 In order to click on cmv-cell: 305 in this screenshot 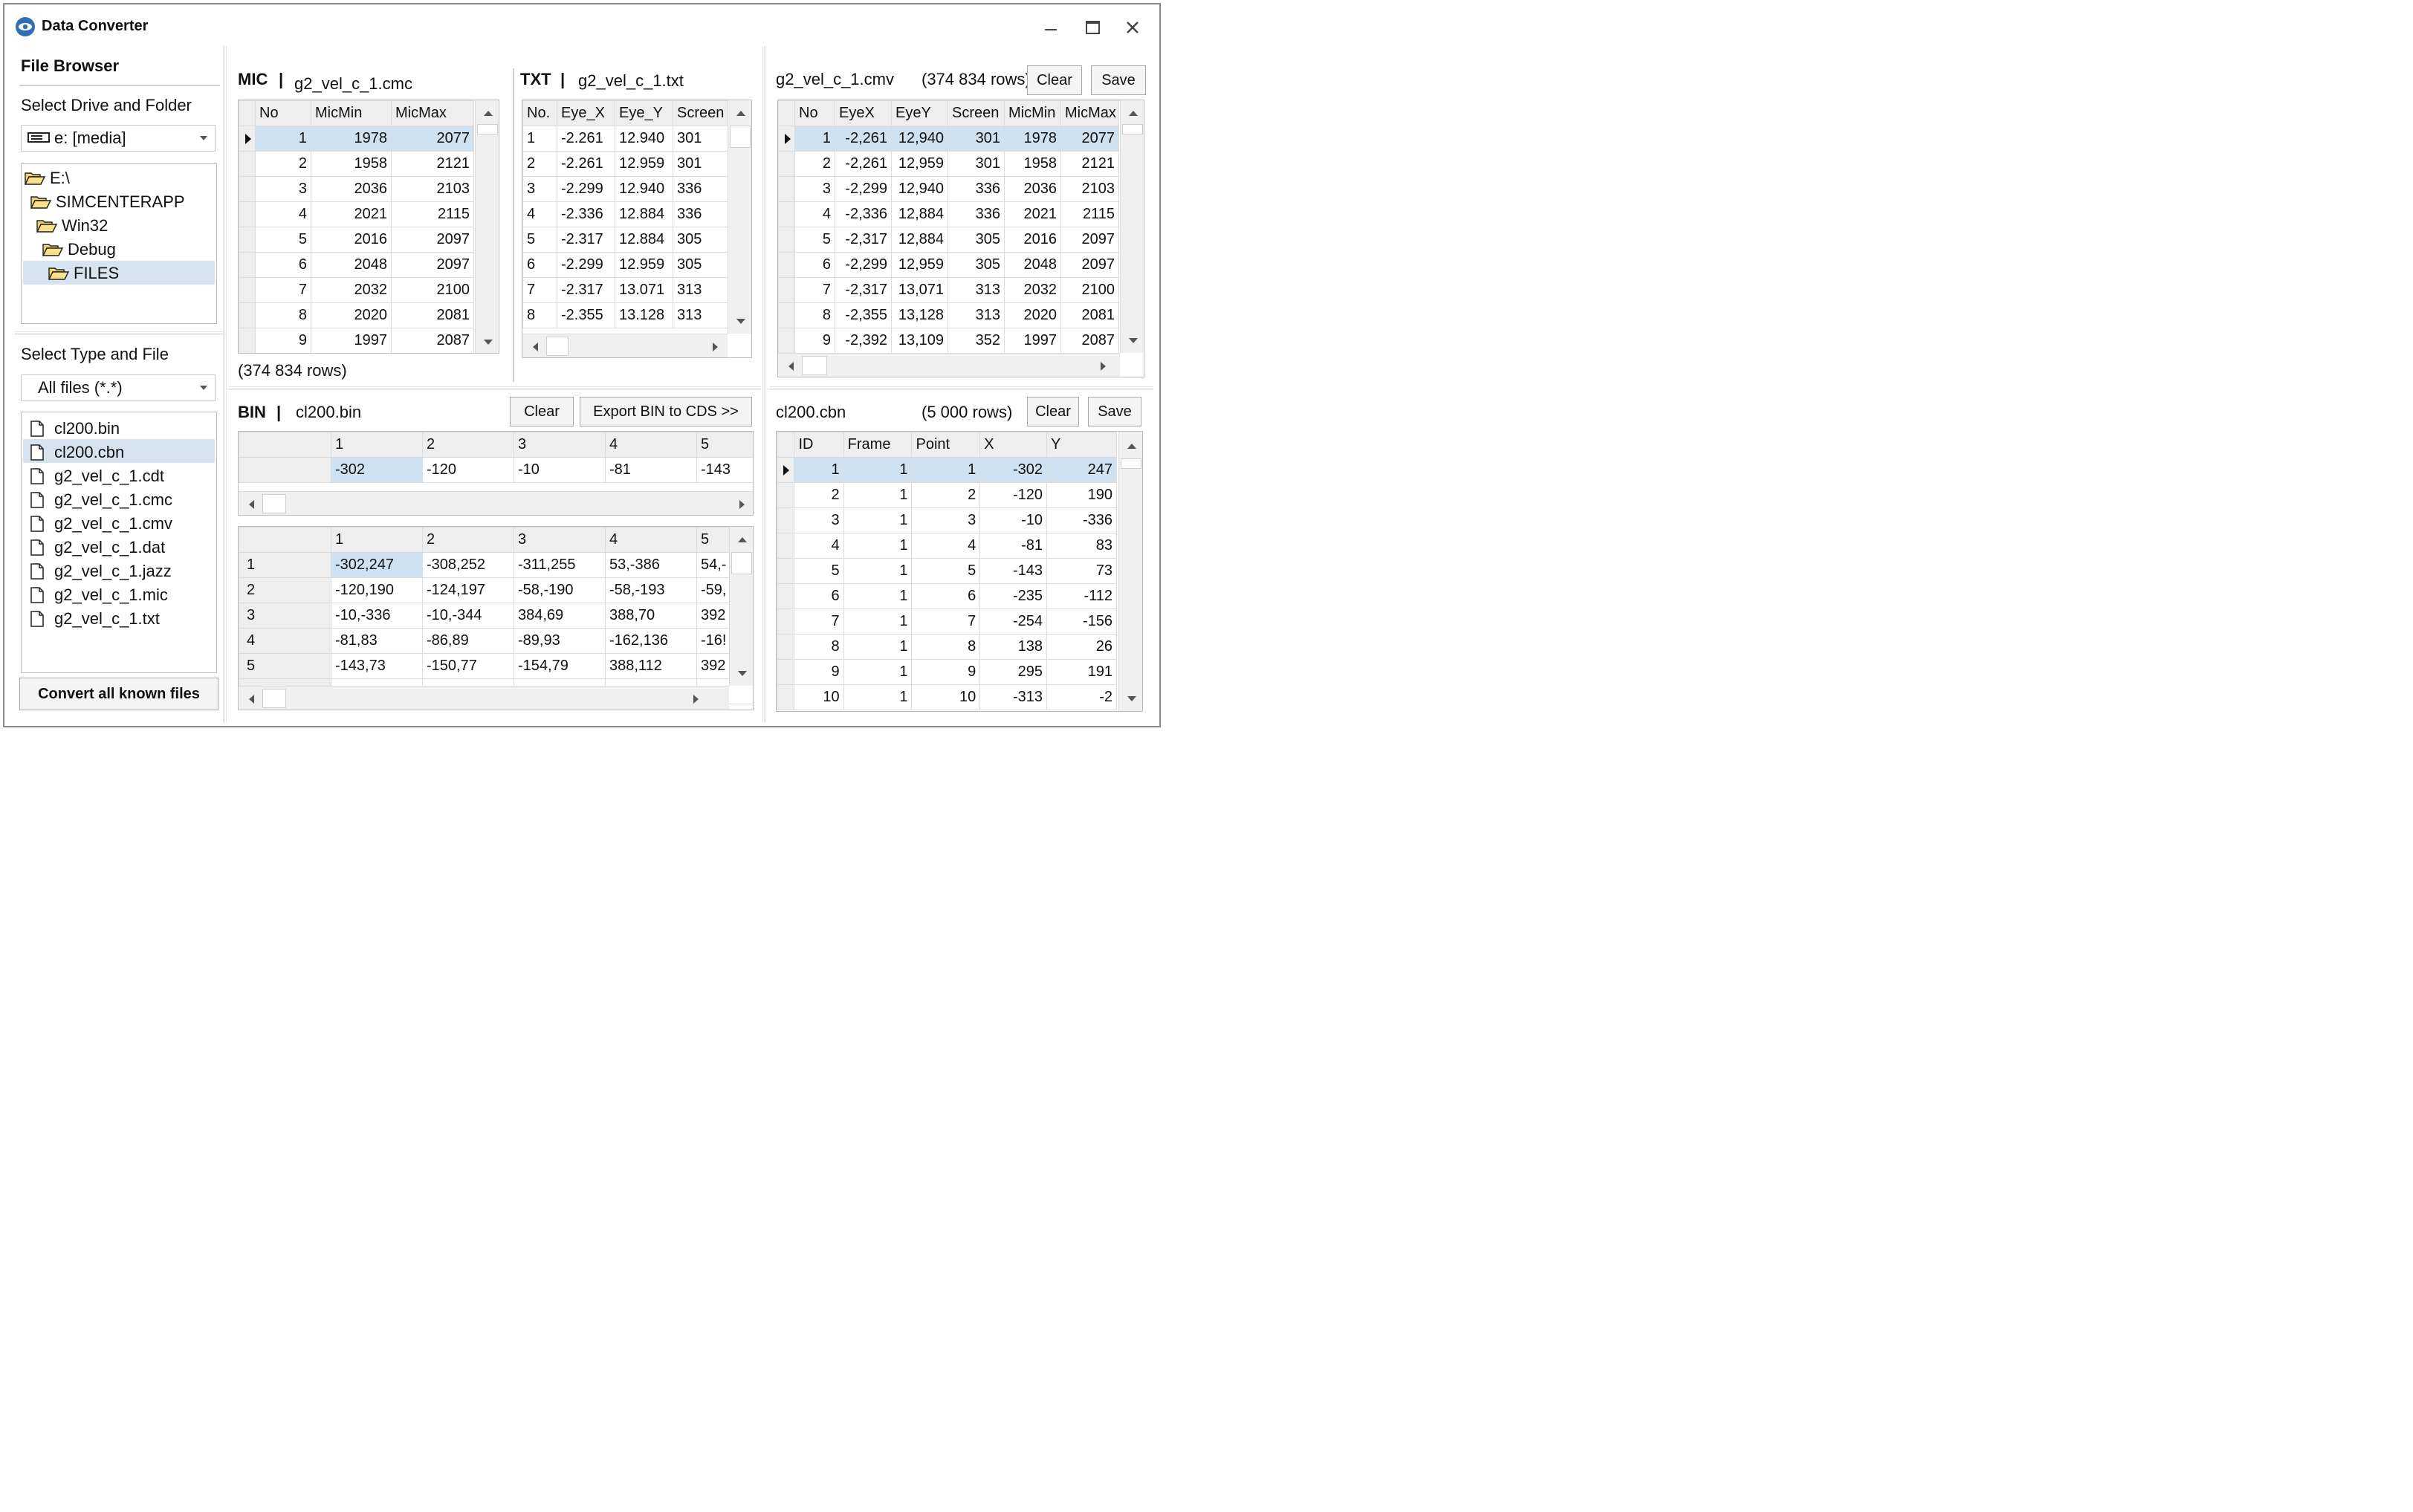, I will do `click(977, 240)`.